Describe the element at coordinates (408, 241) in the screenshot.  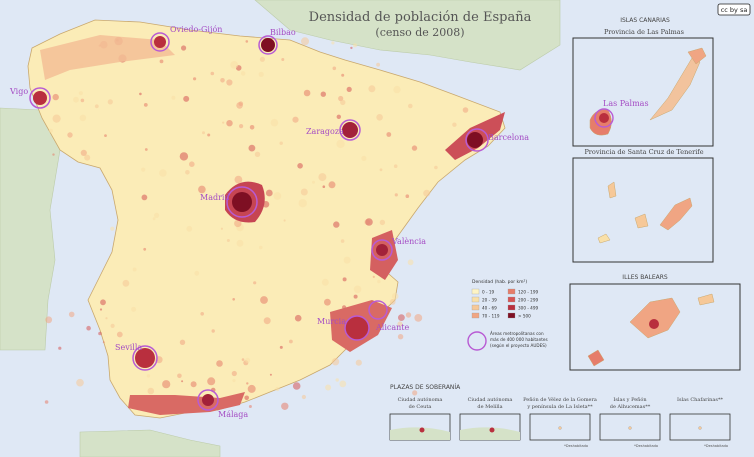
I see `city-label-valencia: València` at that location.